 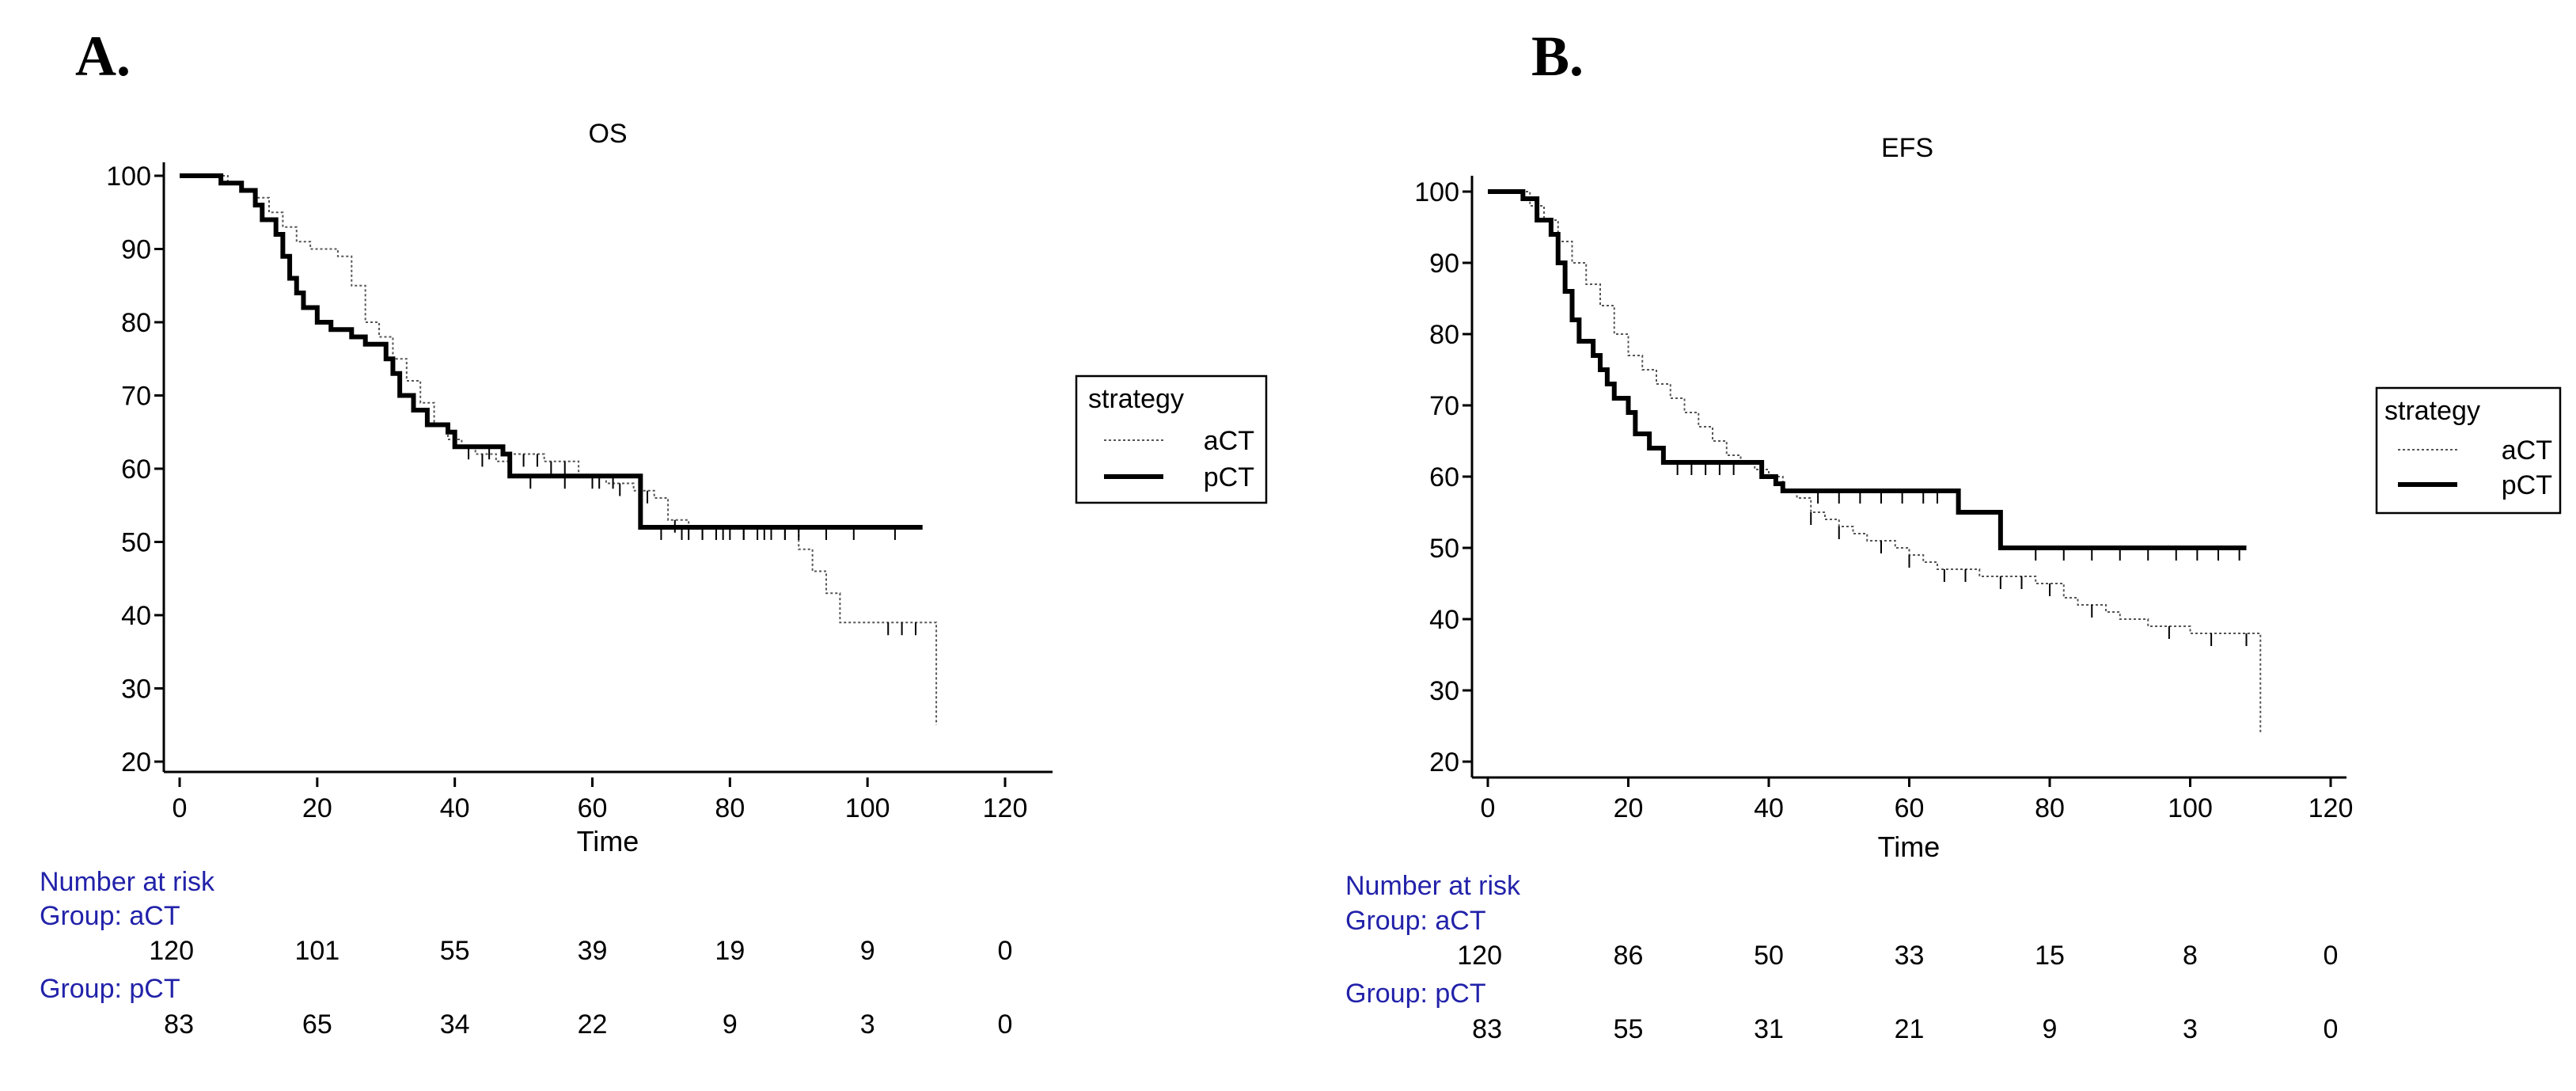 What do you see at coordinates (1897, 956) in the screenshot?
I see `risk-row-act: 120 86 50 33 15 8 0` at bounding box center [1897, 956].